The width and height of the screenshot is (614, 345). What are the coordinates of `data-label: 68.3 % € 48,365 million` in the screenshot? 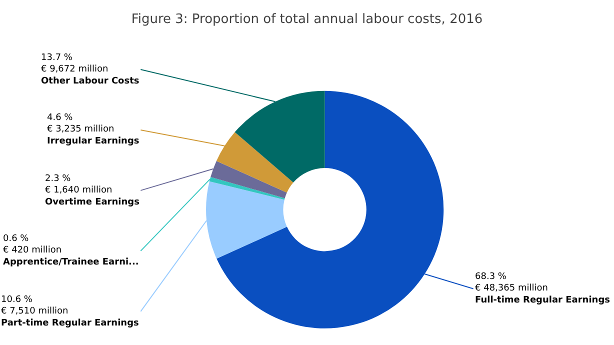 It's located at (511, 283).